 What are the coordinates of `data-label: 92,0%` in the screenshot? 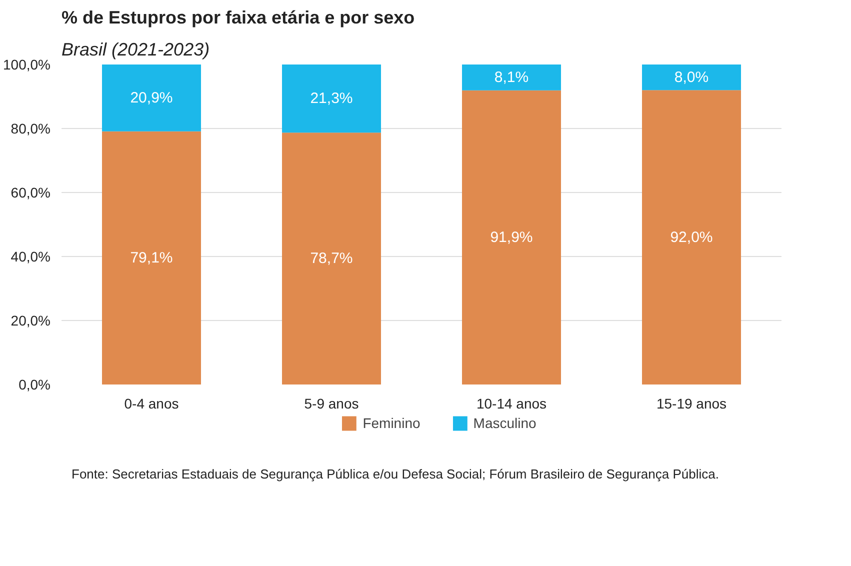 It's located at (691, 237).